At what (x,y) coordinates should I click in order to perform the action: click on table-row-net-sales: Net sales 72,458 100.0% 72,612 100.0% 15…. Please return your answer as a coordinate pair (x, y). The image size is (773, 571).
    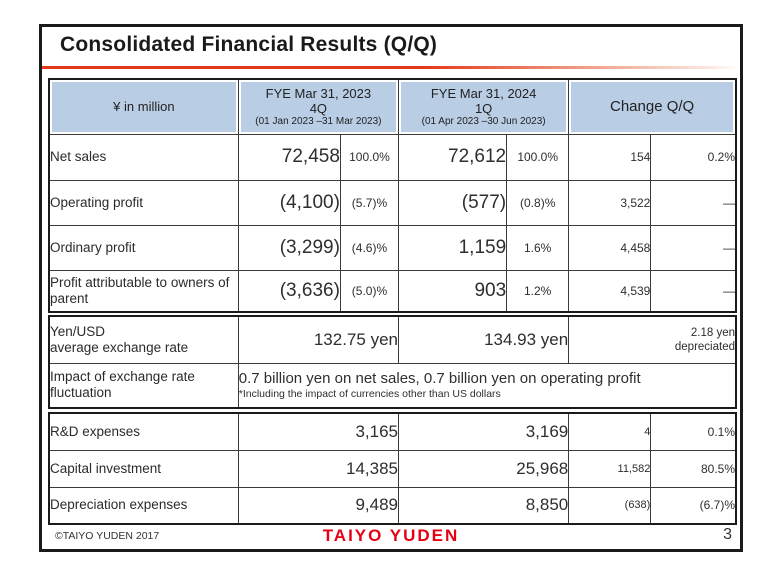
    Looking at the image, I should click on (392, 157).